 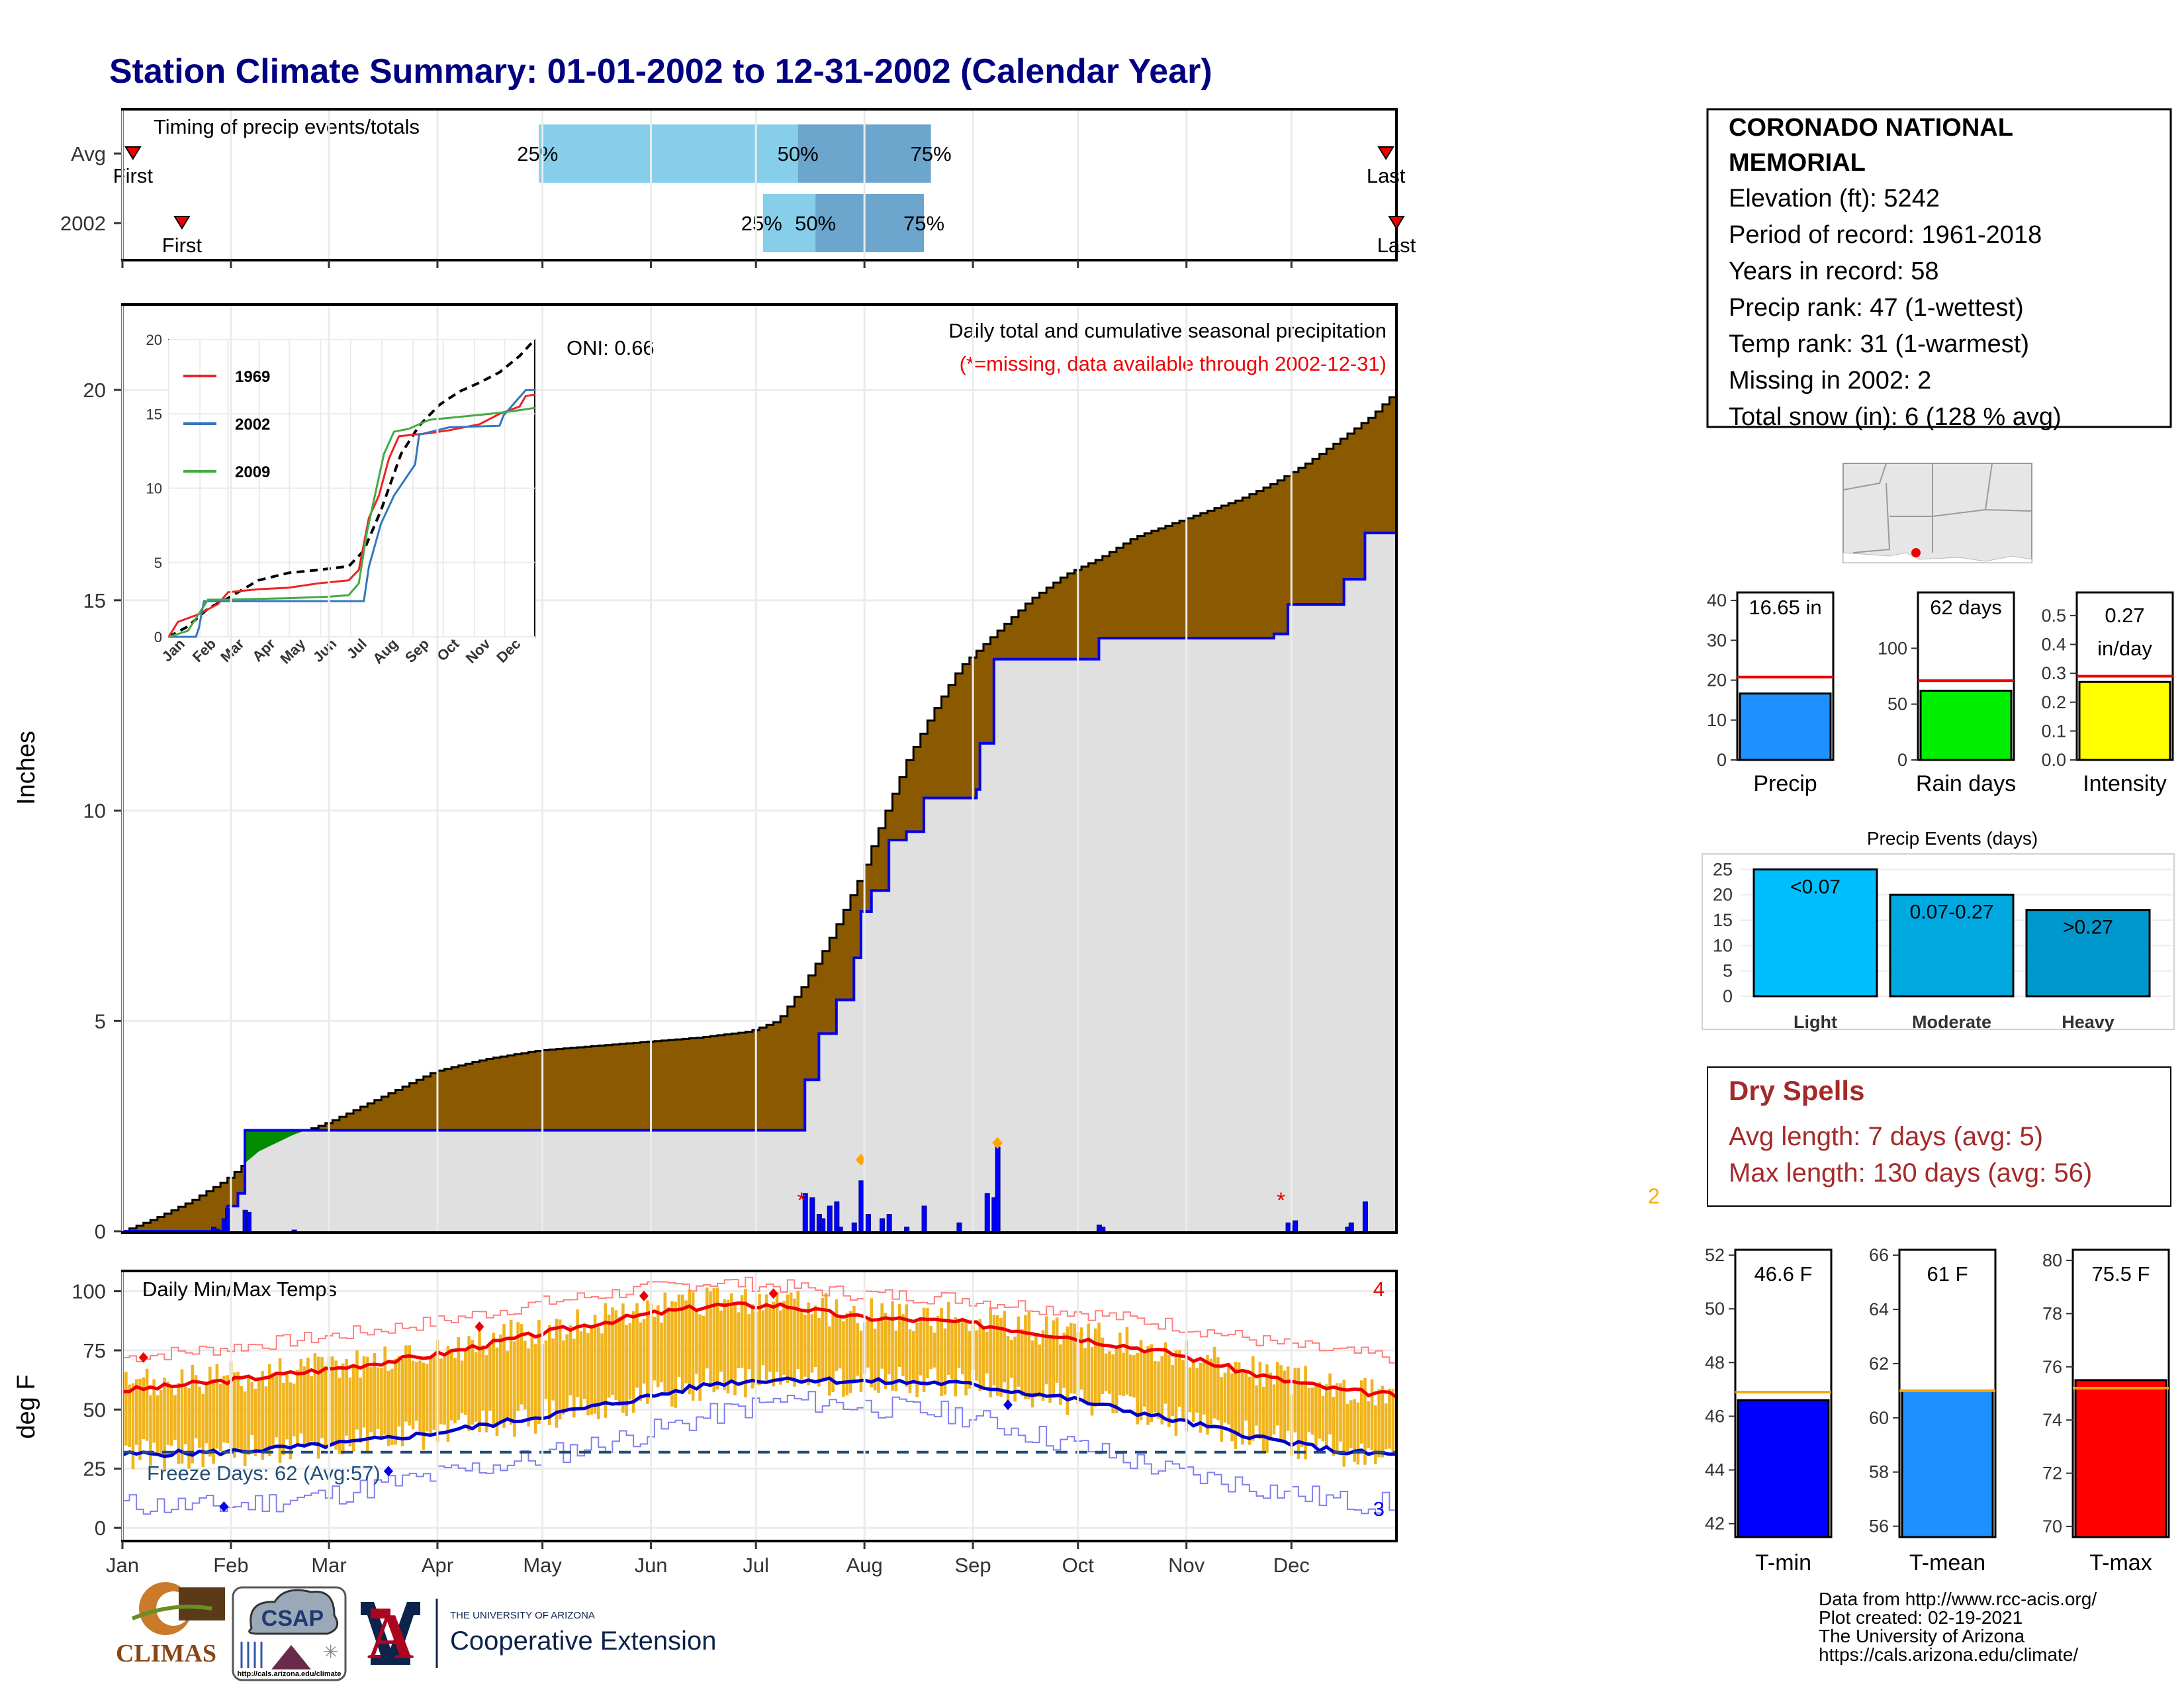 What do you see at coordinates (133, 175) in the screenshot?
I see `timing-first-label: First` at bounding box center [133, 175].